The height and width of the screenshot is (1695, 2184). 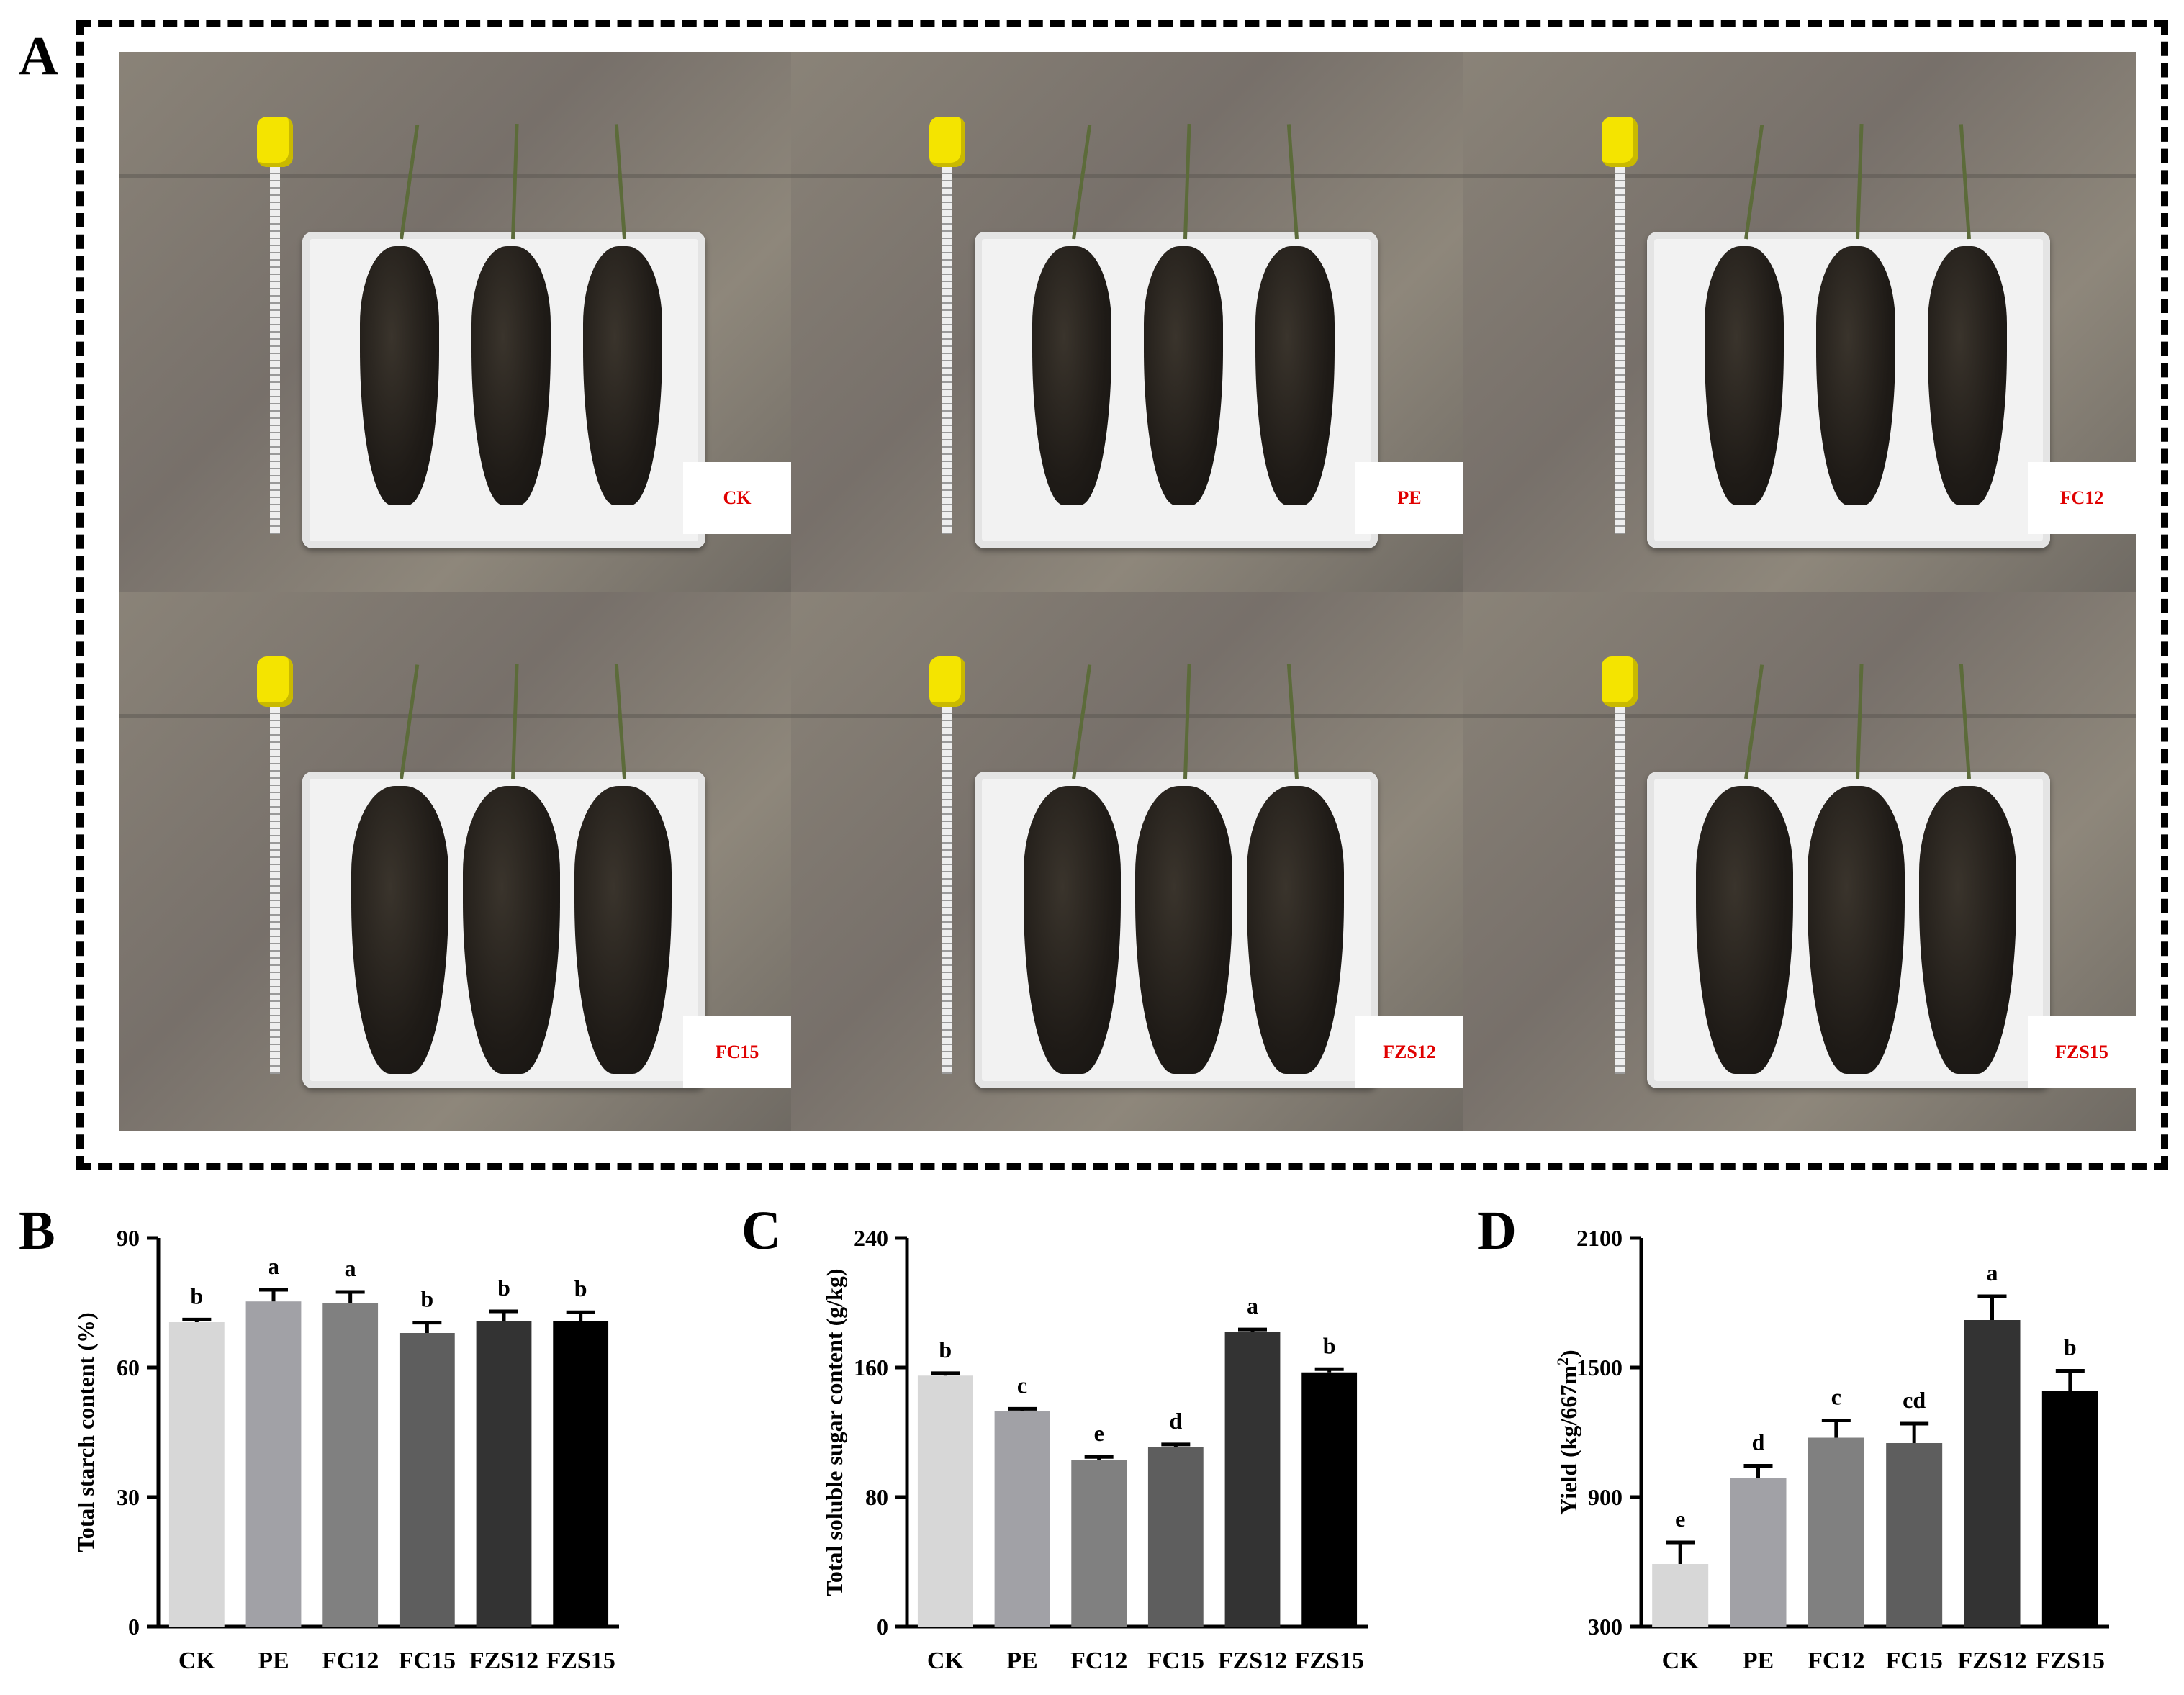 What do you see at coordinates (1568, 1353) in the screenshot?
I see `y-axis-label-end: )` at bounding box center [1568, 1353].